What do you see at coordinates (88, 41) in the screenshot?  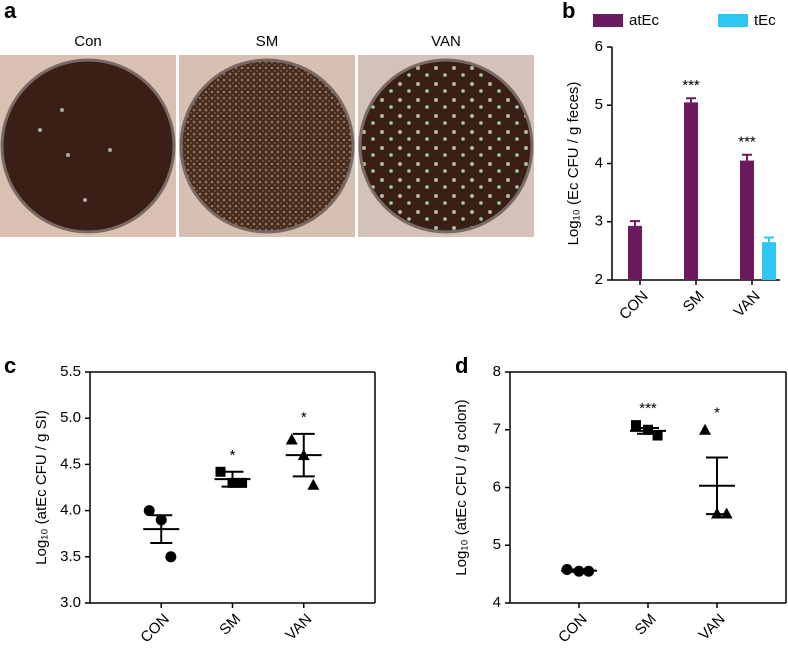 I see `plate-label: Con` at bounding box center [88, 41].